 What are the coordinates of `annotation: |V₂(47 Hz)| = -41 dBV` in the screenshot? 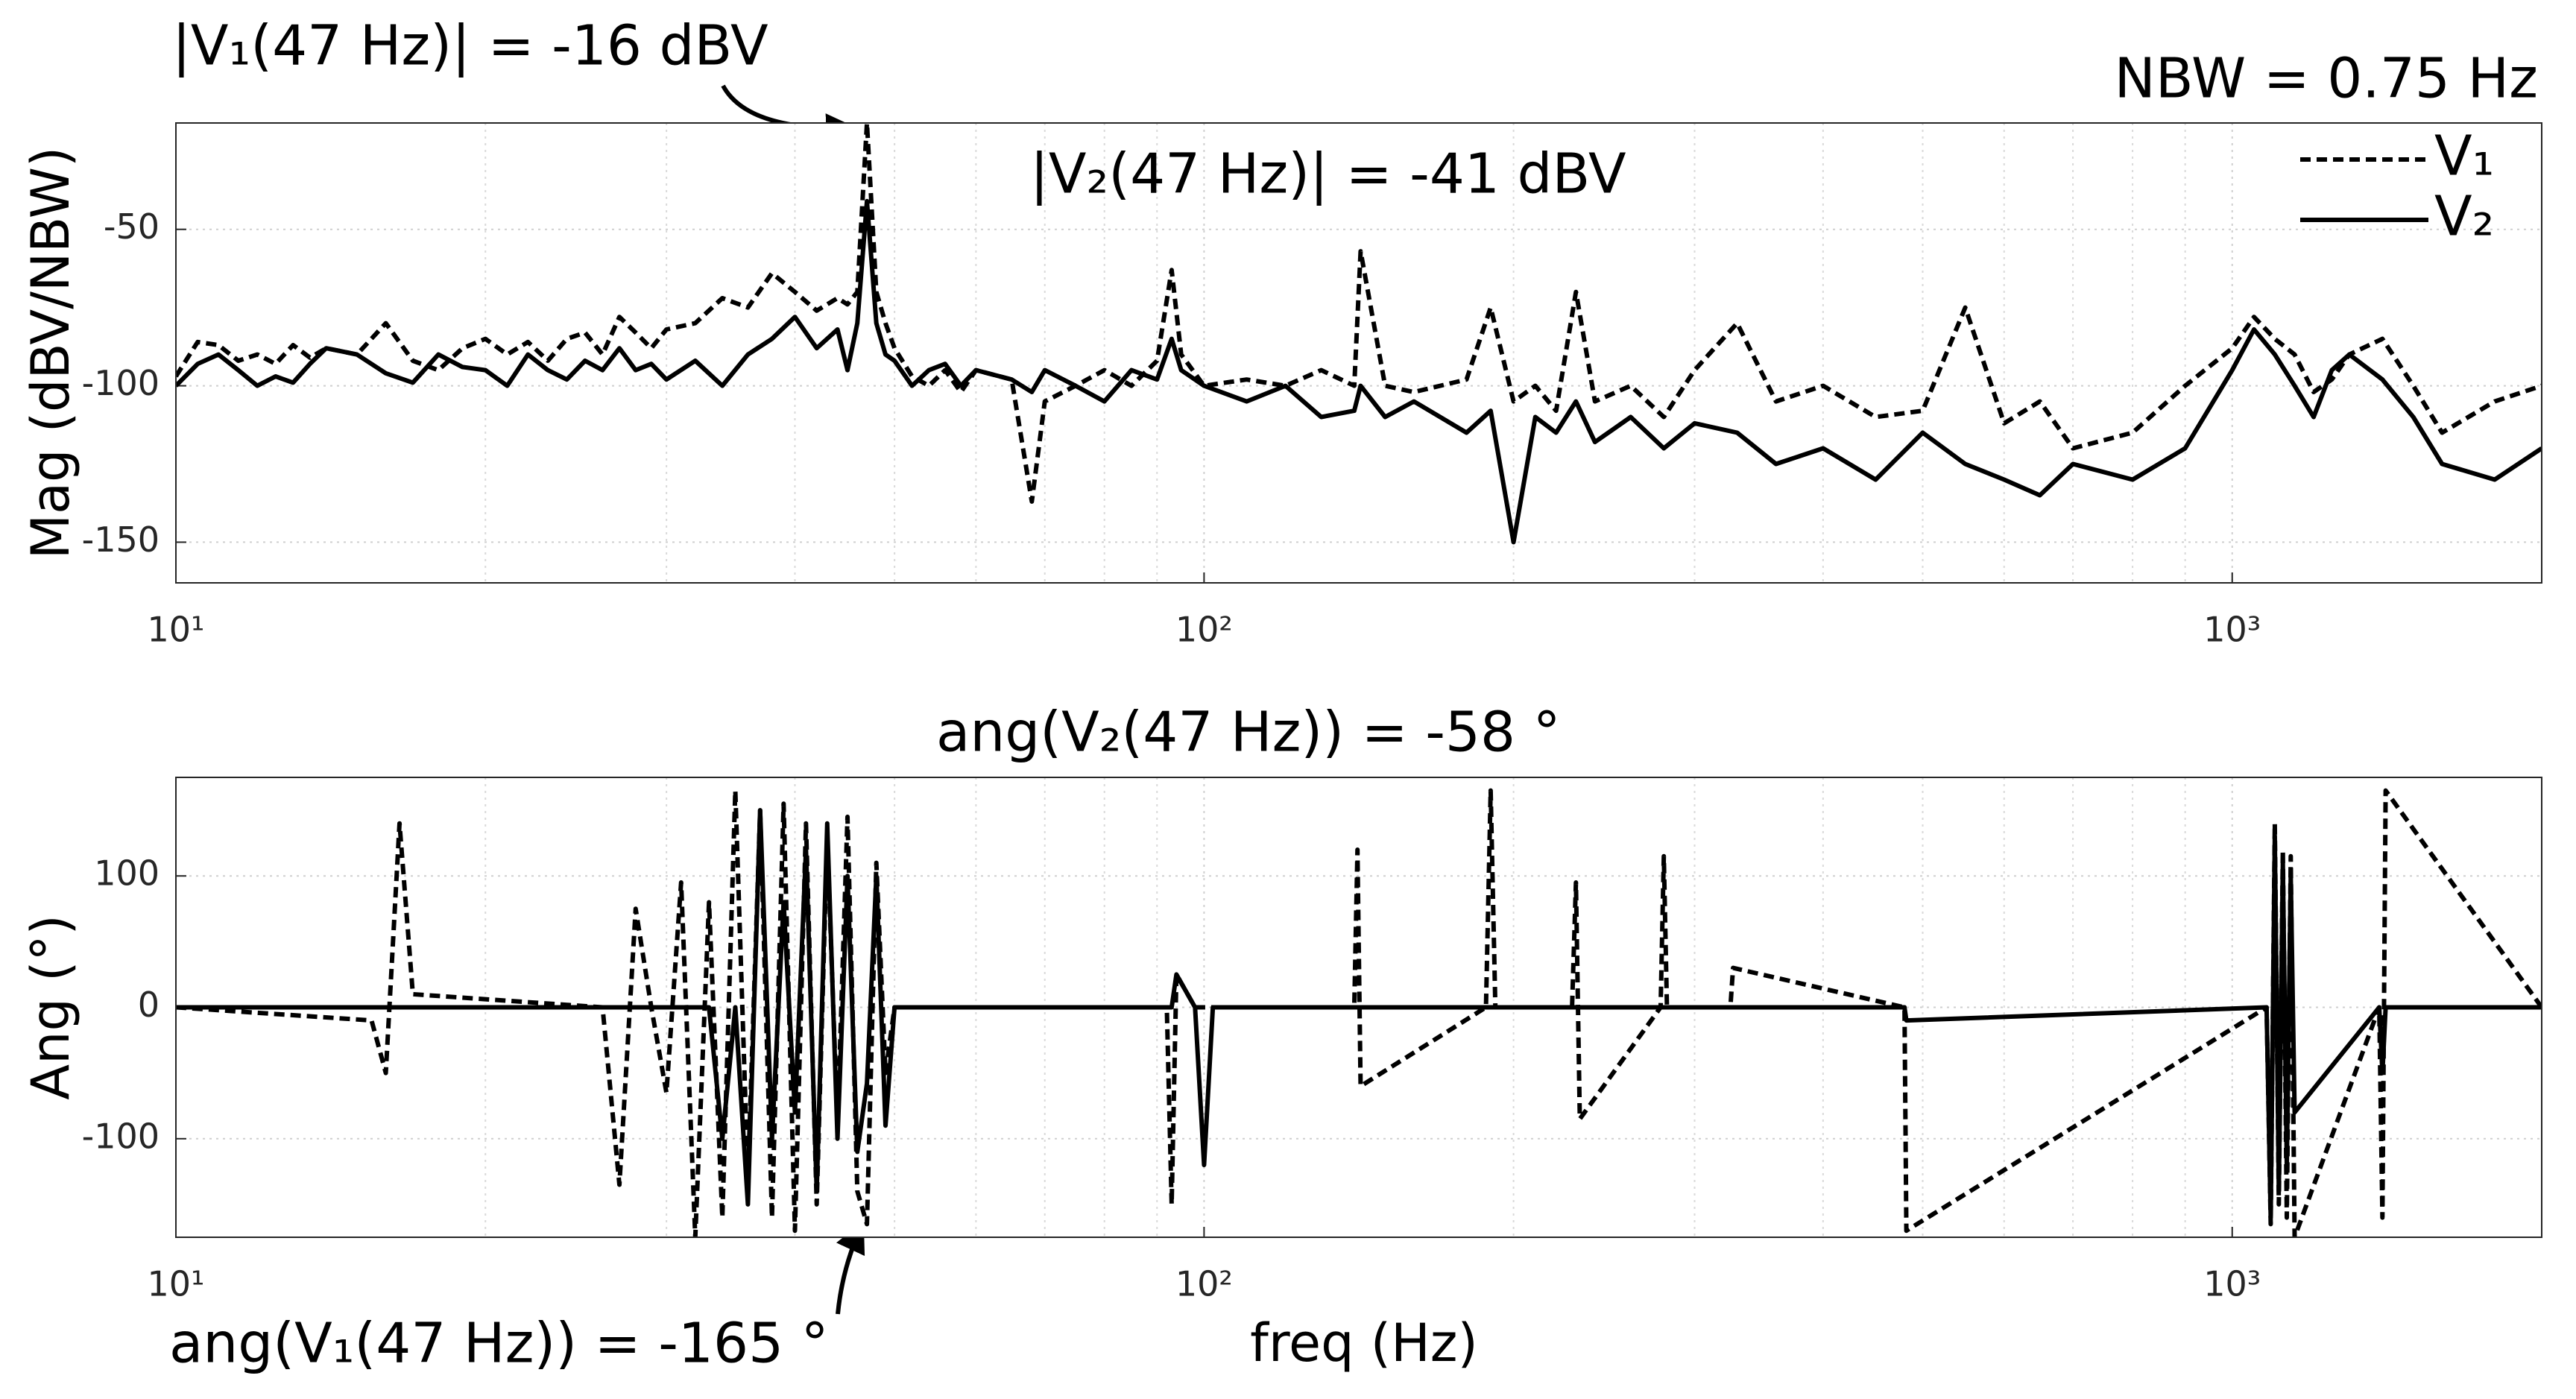 It's located at (1328, 174).